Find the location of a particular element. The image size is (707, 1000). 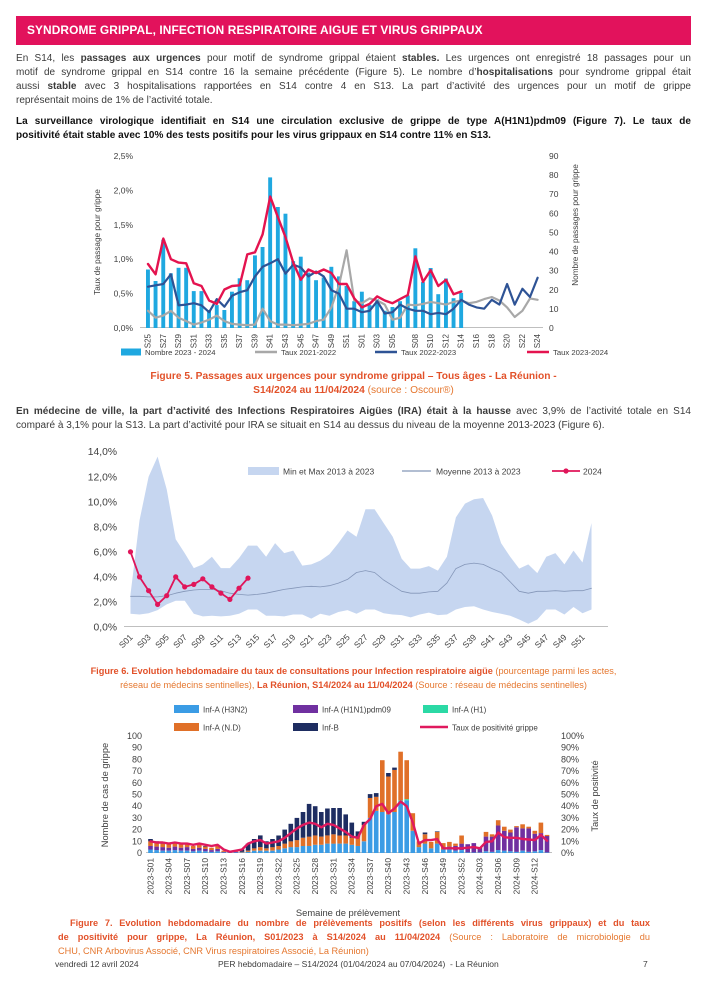

svg-text: S17 is located at coordinates (270, 641).